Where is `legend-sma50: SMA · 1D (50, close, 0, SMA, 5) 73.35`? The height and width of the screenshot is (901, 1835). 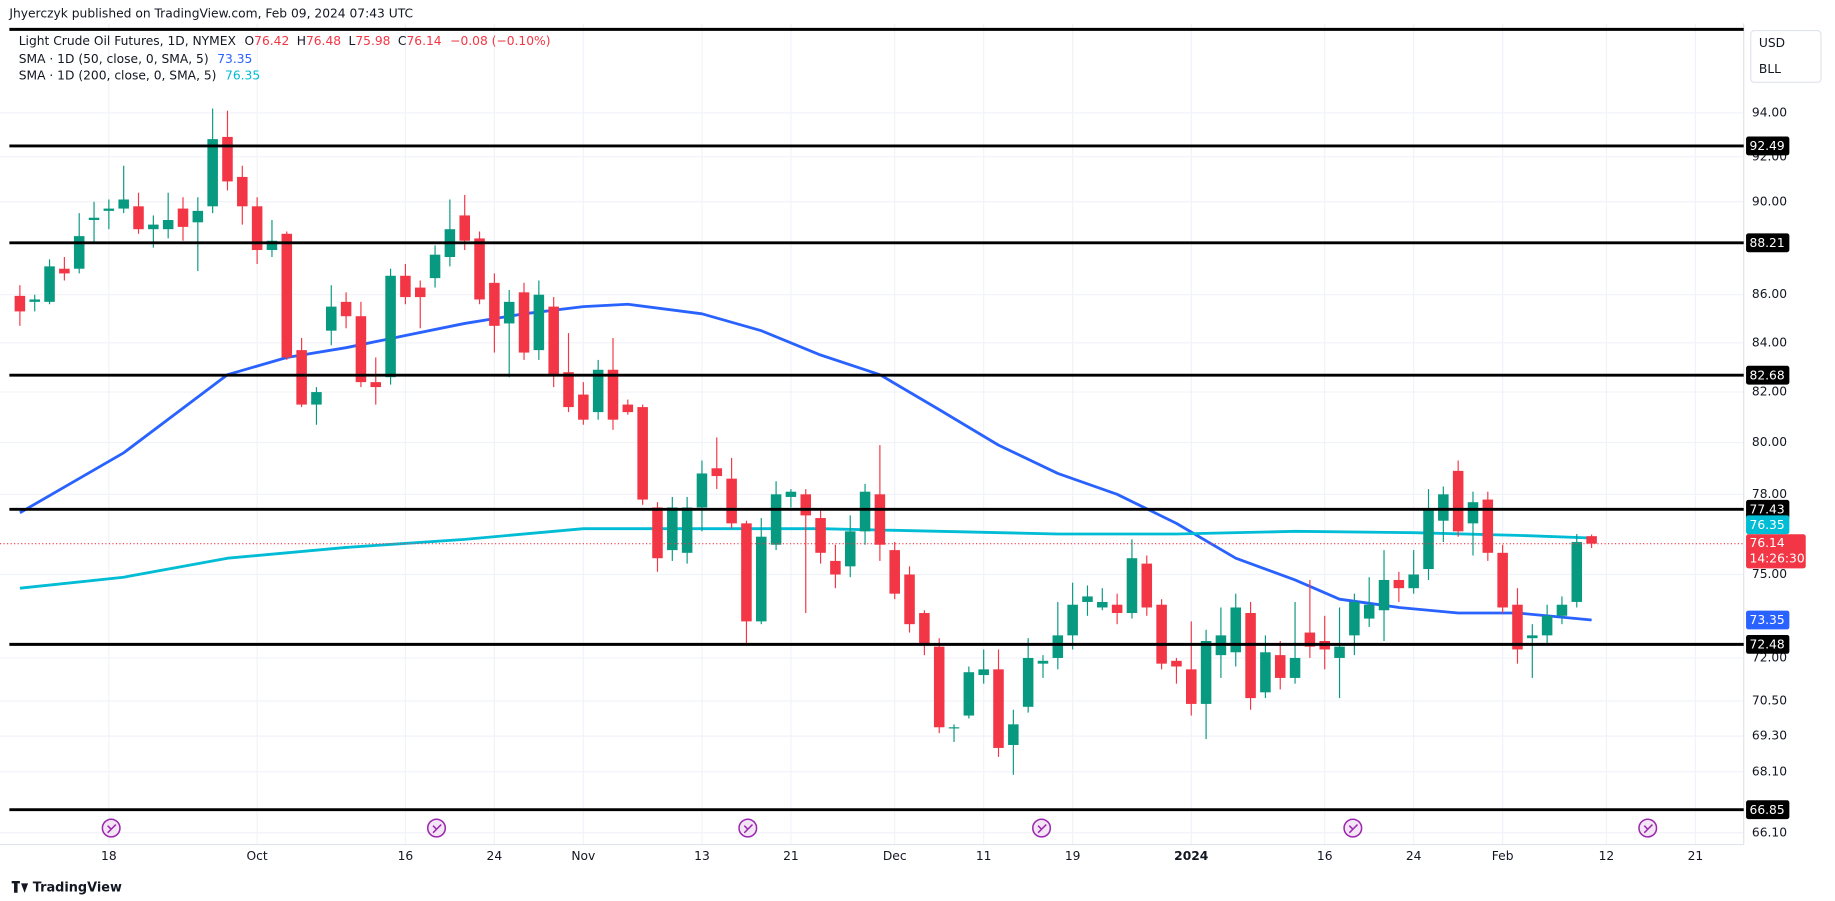 legend-sma50: SMA · 1D (50, close, 0, SMA, 5) 73.35 is located at coordinates (136, 58).